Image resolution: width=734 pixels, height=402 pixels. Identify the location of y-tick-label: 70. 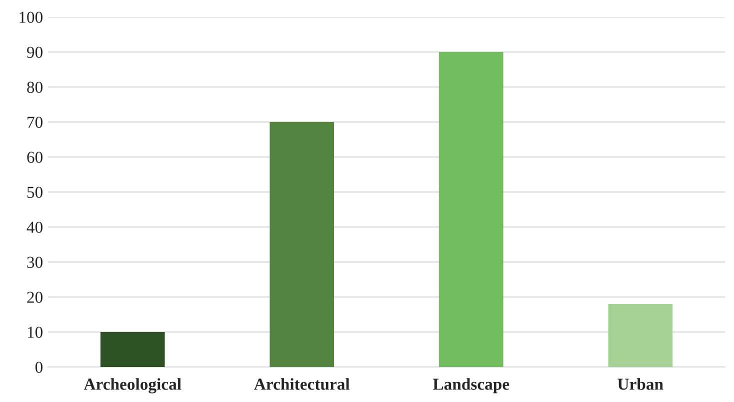
(35, 122).